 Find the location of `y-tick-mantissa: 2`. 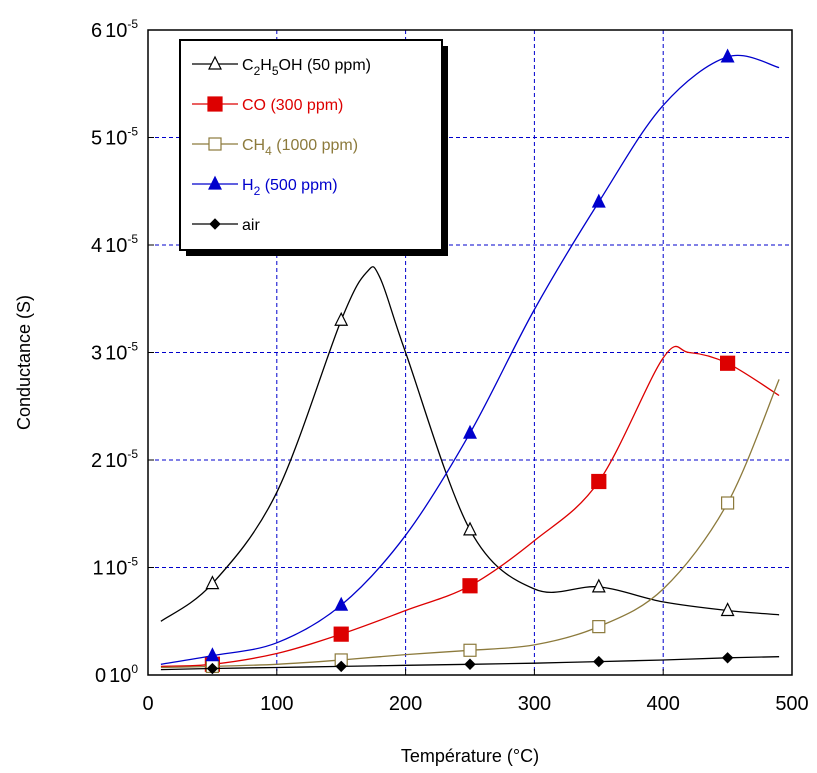

y-tick-mantissa: 2 is located at coordinates (96, 461).